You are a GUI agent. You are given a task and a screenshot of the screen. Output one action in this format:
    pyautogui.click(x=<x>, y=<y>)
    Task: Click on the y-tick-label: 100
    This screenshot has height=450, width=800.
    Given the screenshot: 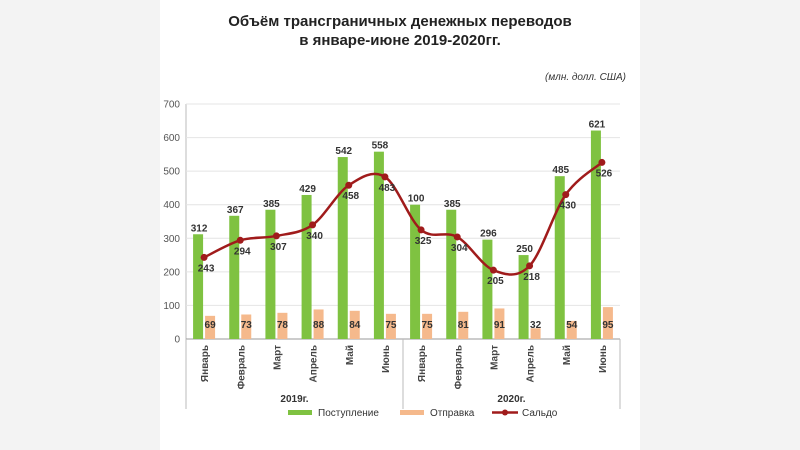 What is the action you would take?
    pyautogui.click(x=171, y=306)
    